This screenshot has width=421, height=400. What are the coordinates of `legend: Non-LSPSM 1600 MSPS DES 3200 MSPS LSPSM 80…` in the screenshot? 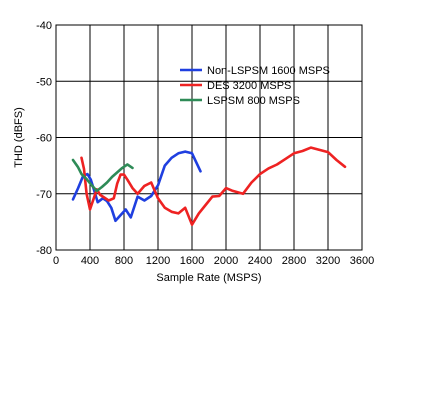 It's located at (255, 86).